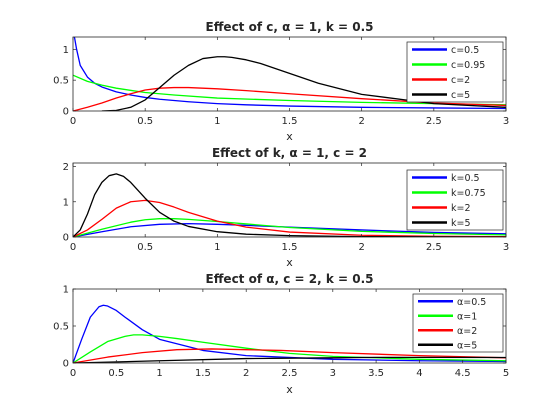 The height and width of the screenshot is (420, 560). I want to click on legend: α=0.5 α=1 α=2 α=5, so click(458, 323).